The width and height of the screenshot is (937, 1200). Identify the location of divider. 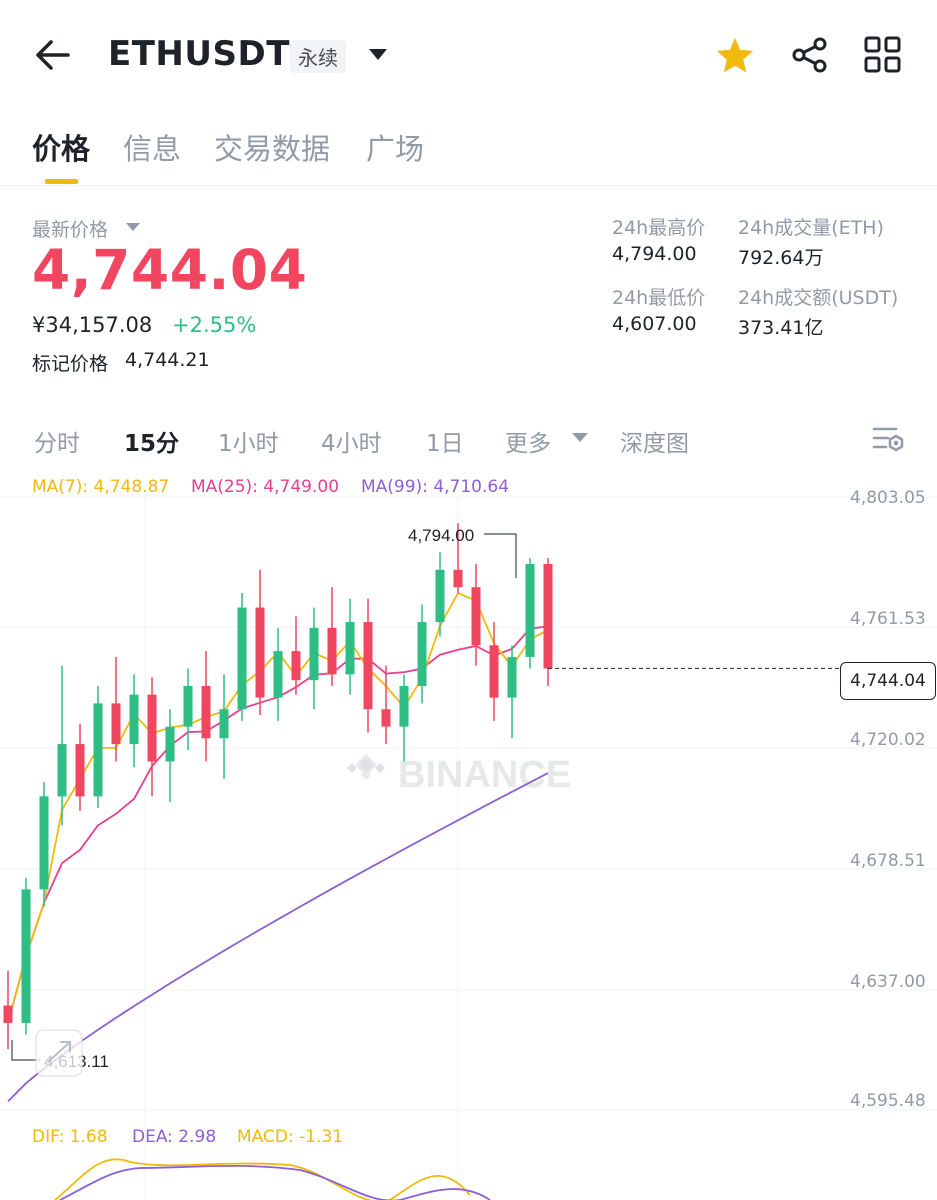
(468, 185).